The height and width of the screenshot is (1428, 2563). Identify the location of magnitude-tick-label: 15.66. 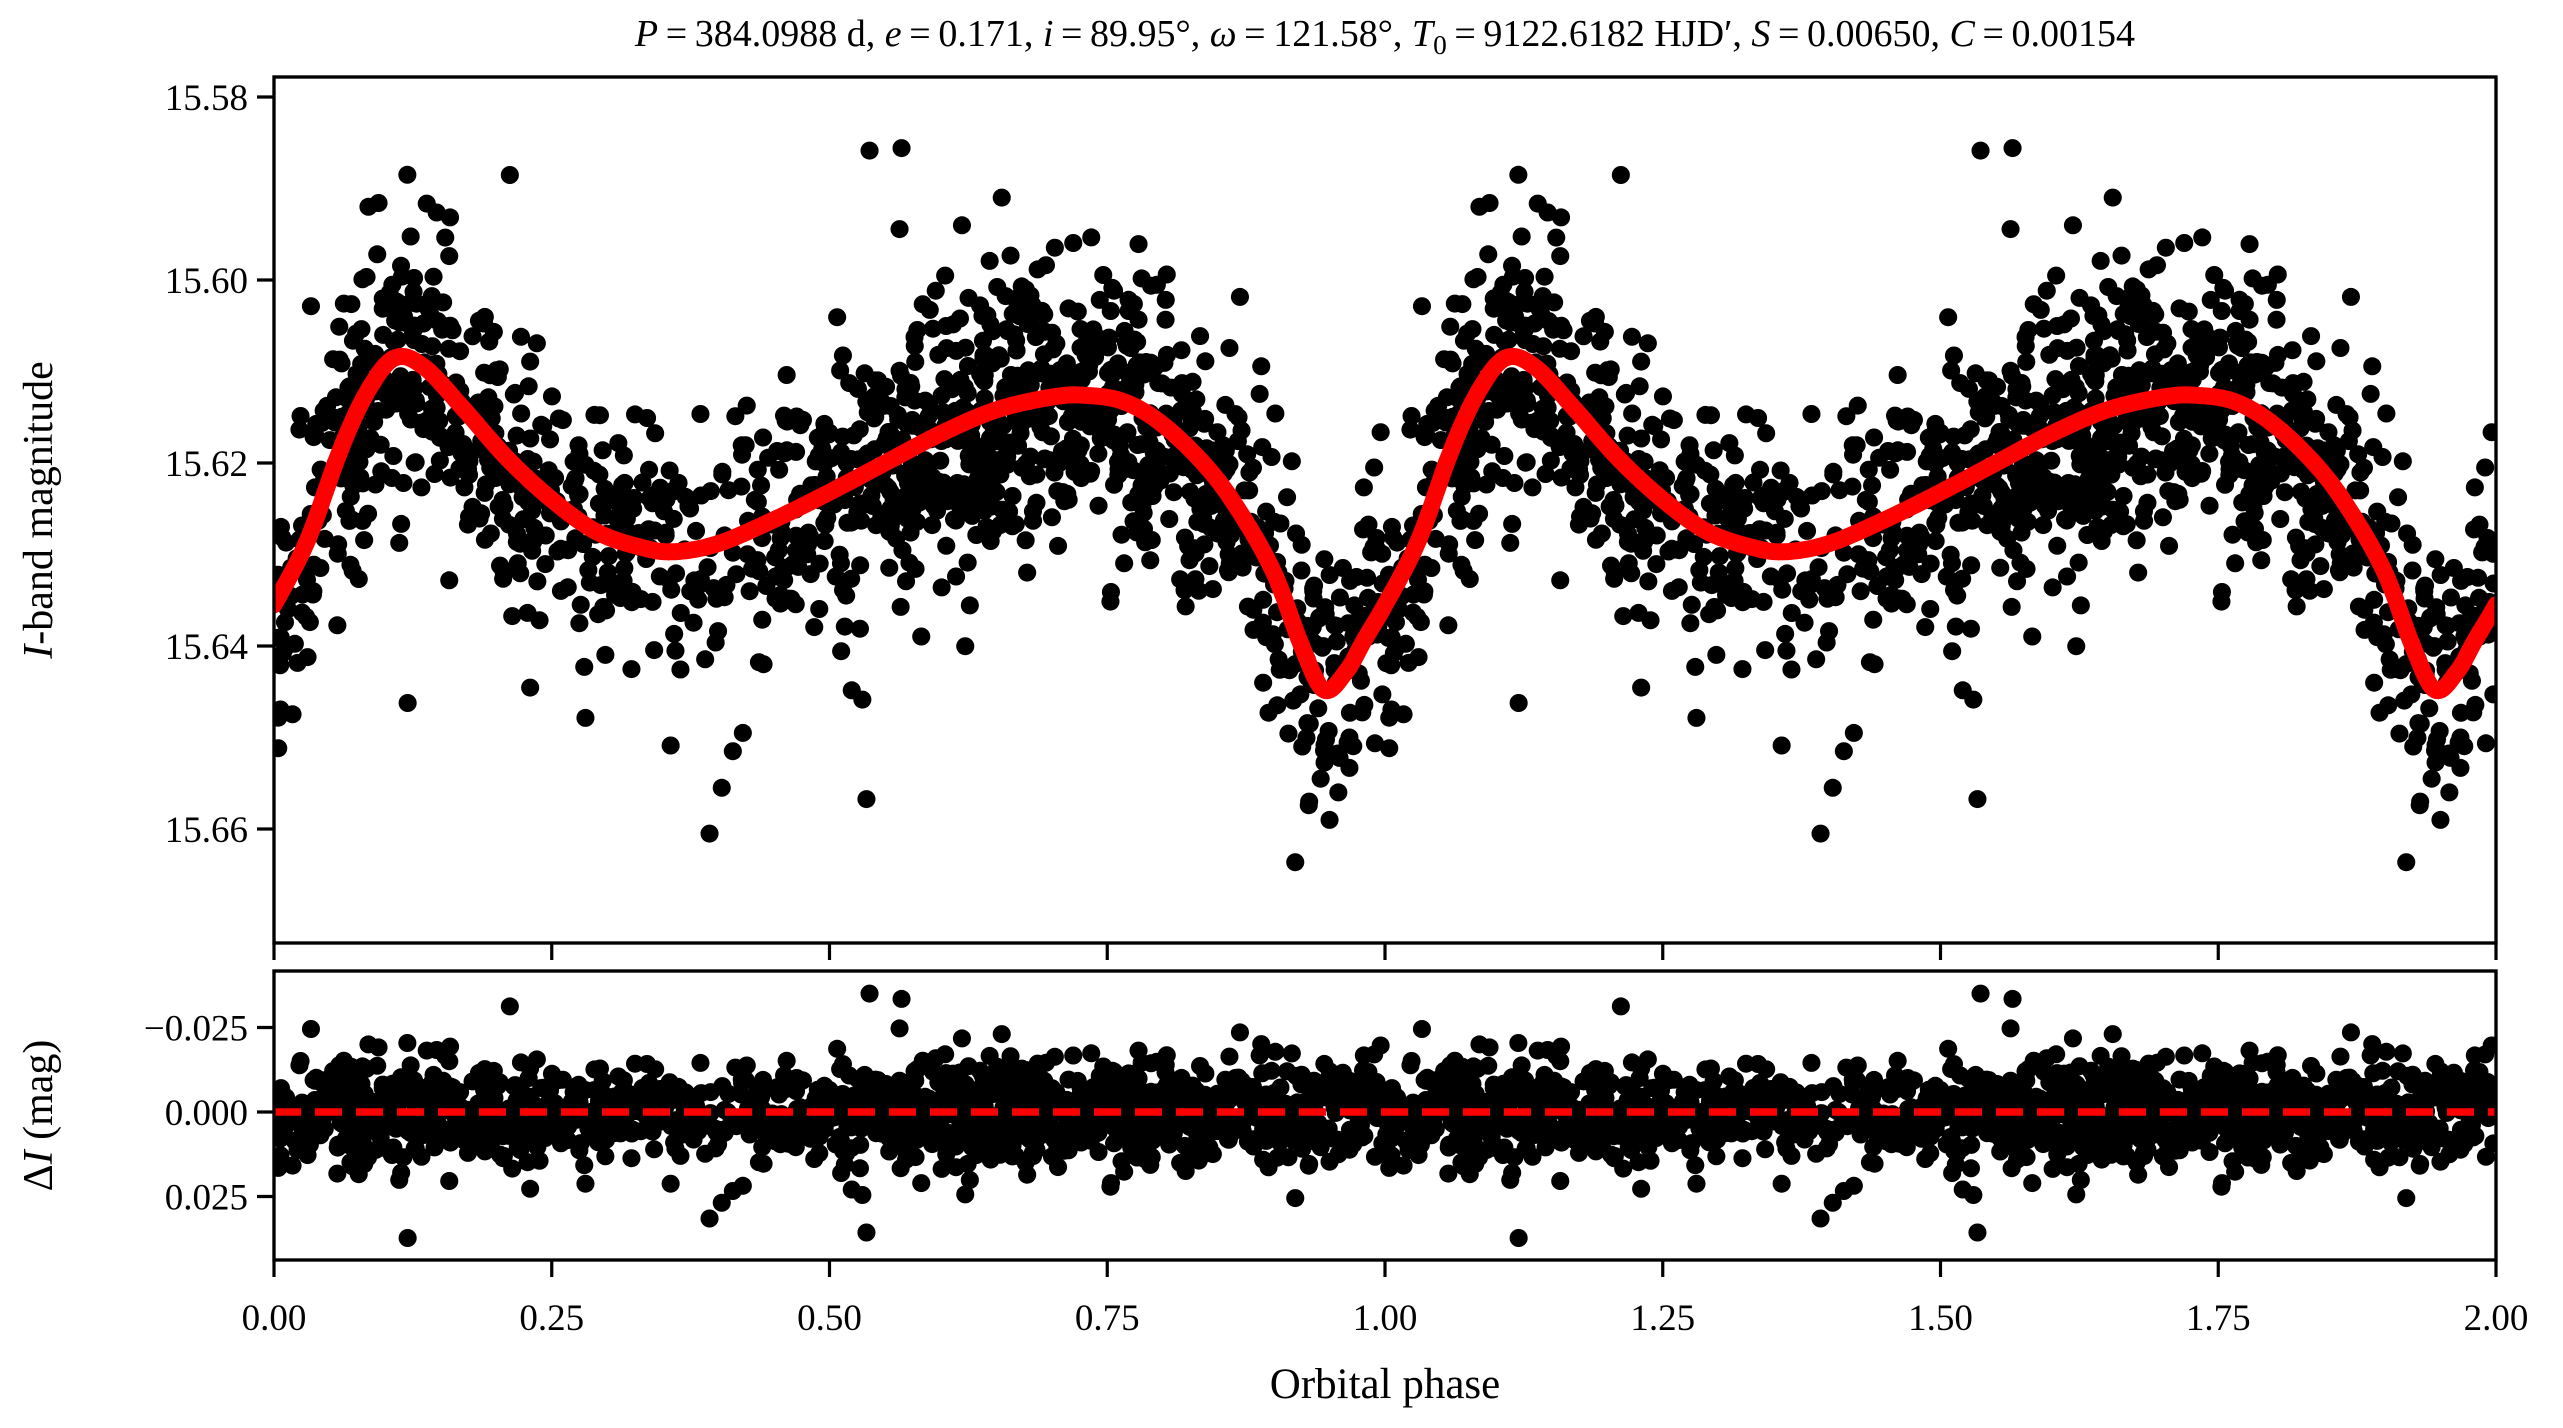
(206, 830).